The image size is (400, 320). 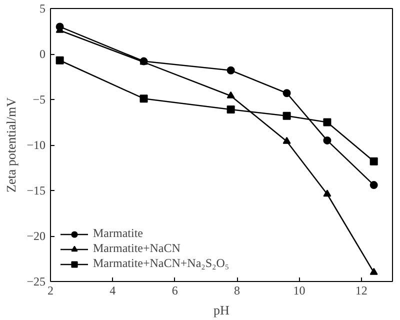 What do you see at coordinates (136, 248) in the screenshot?
I see `legend-label: Marmatite+NaCN` at bounding box center [136, 248].